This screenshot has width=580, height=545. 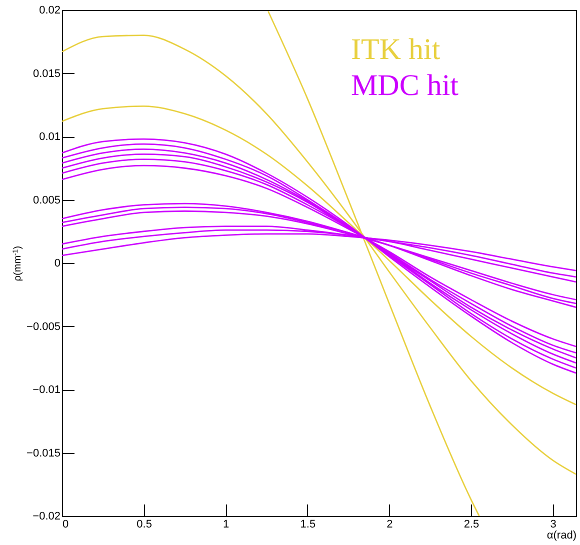 I want to click on x-tick-label: 0.5, so click(x=144, y=524).